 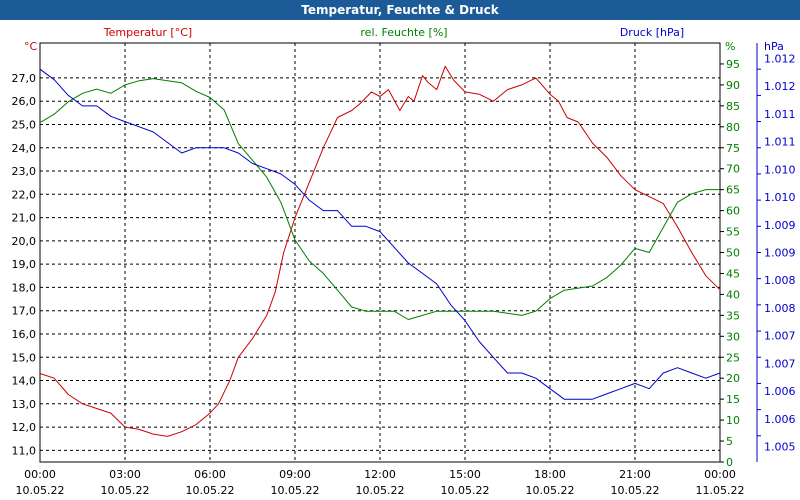 I want to click on temperature-tick-label: 14,0, so click(x=24, y=381).